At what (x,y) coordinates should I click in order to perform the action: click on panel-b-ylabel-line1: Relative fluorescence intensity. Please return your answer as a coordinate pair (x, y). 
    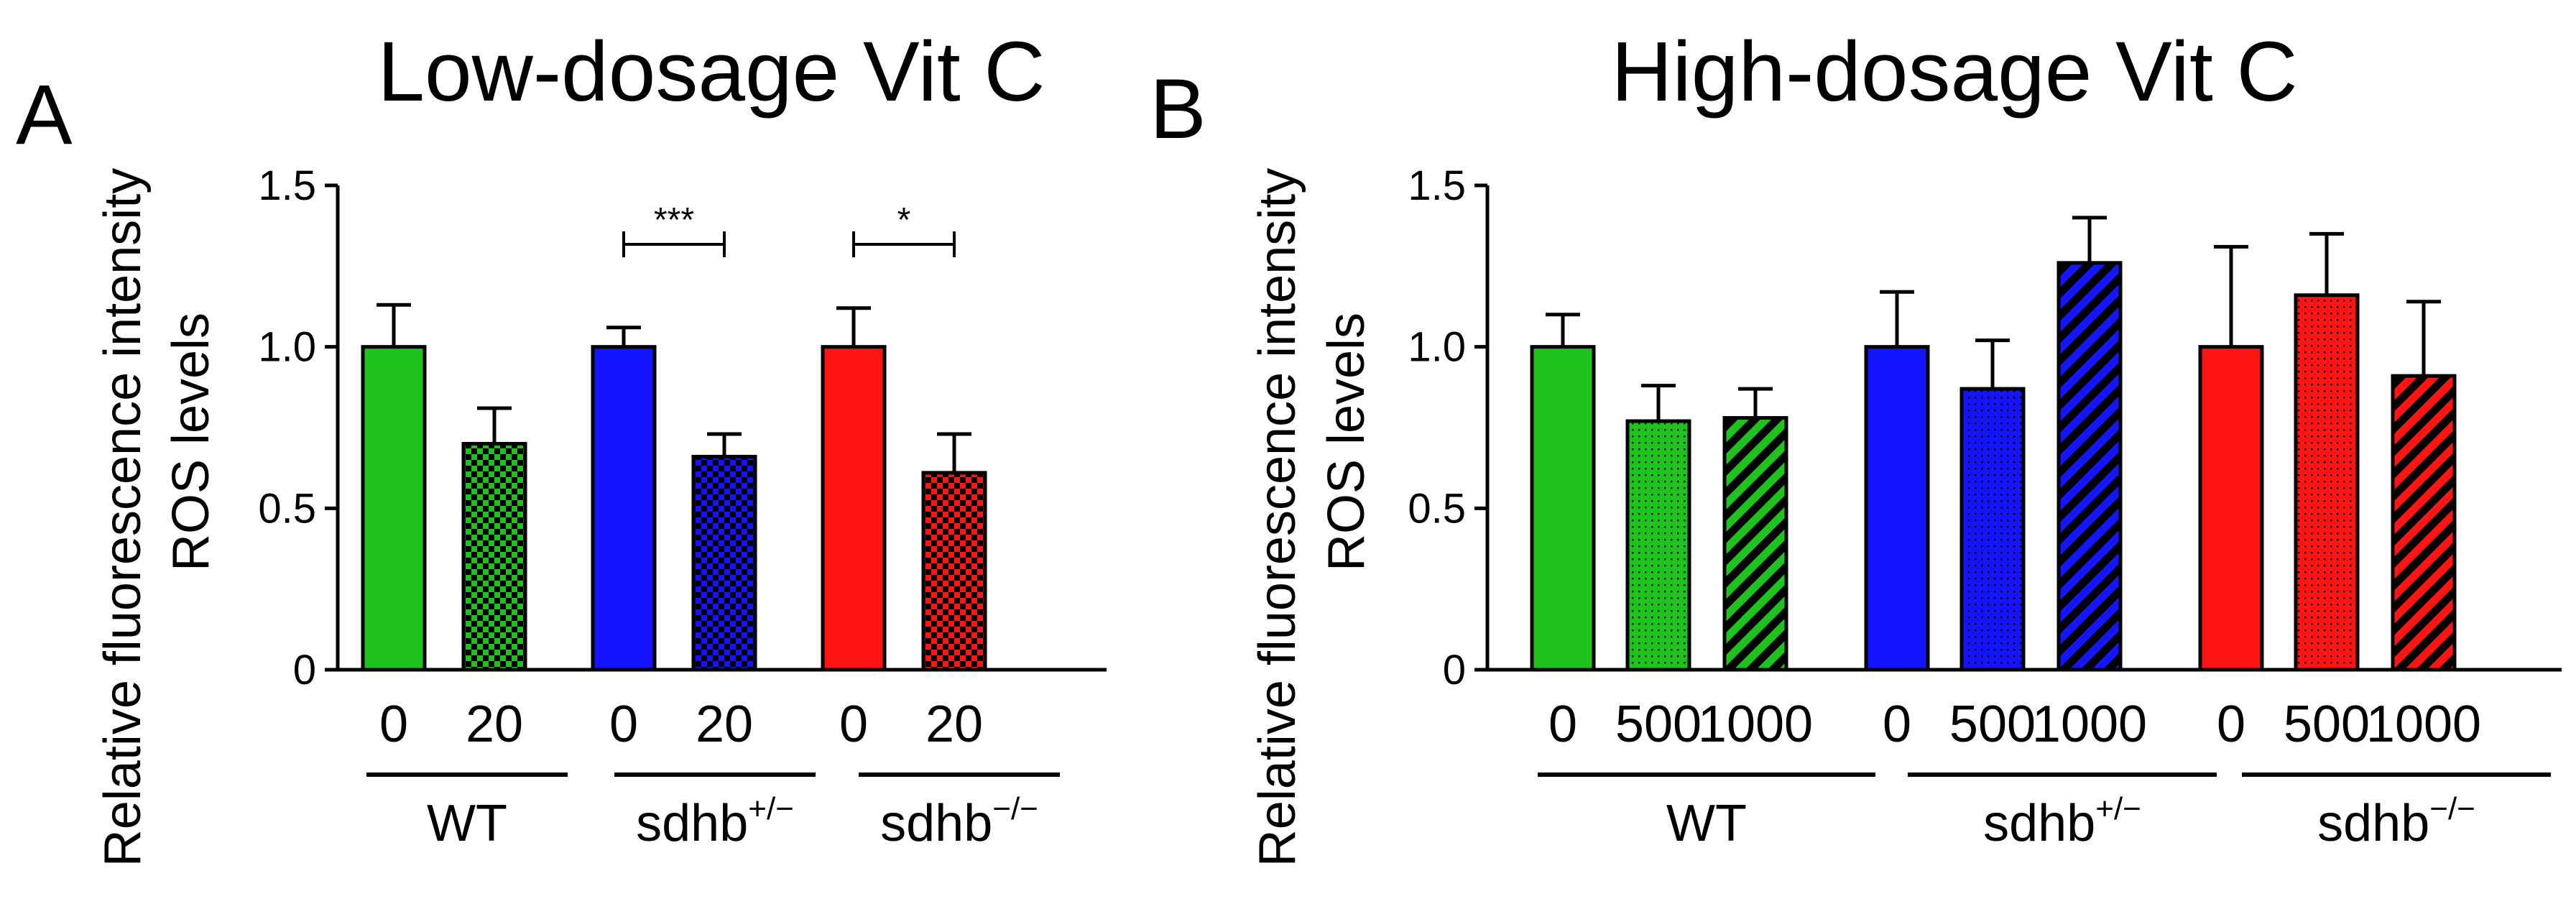
    Looking at the image, I should click on (1278, 517).